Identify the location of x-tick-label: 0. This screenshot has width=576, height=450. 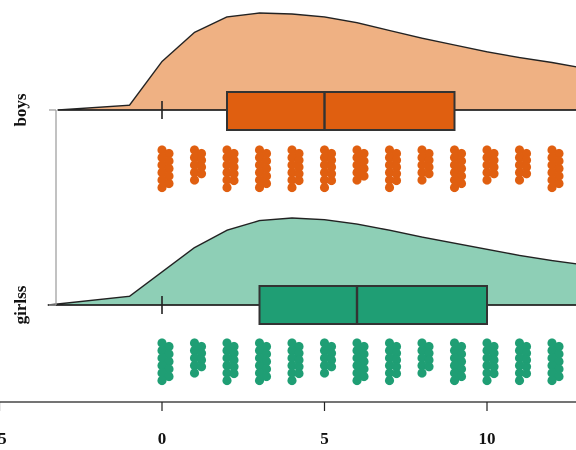
(162, 438).